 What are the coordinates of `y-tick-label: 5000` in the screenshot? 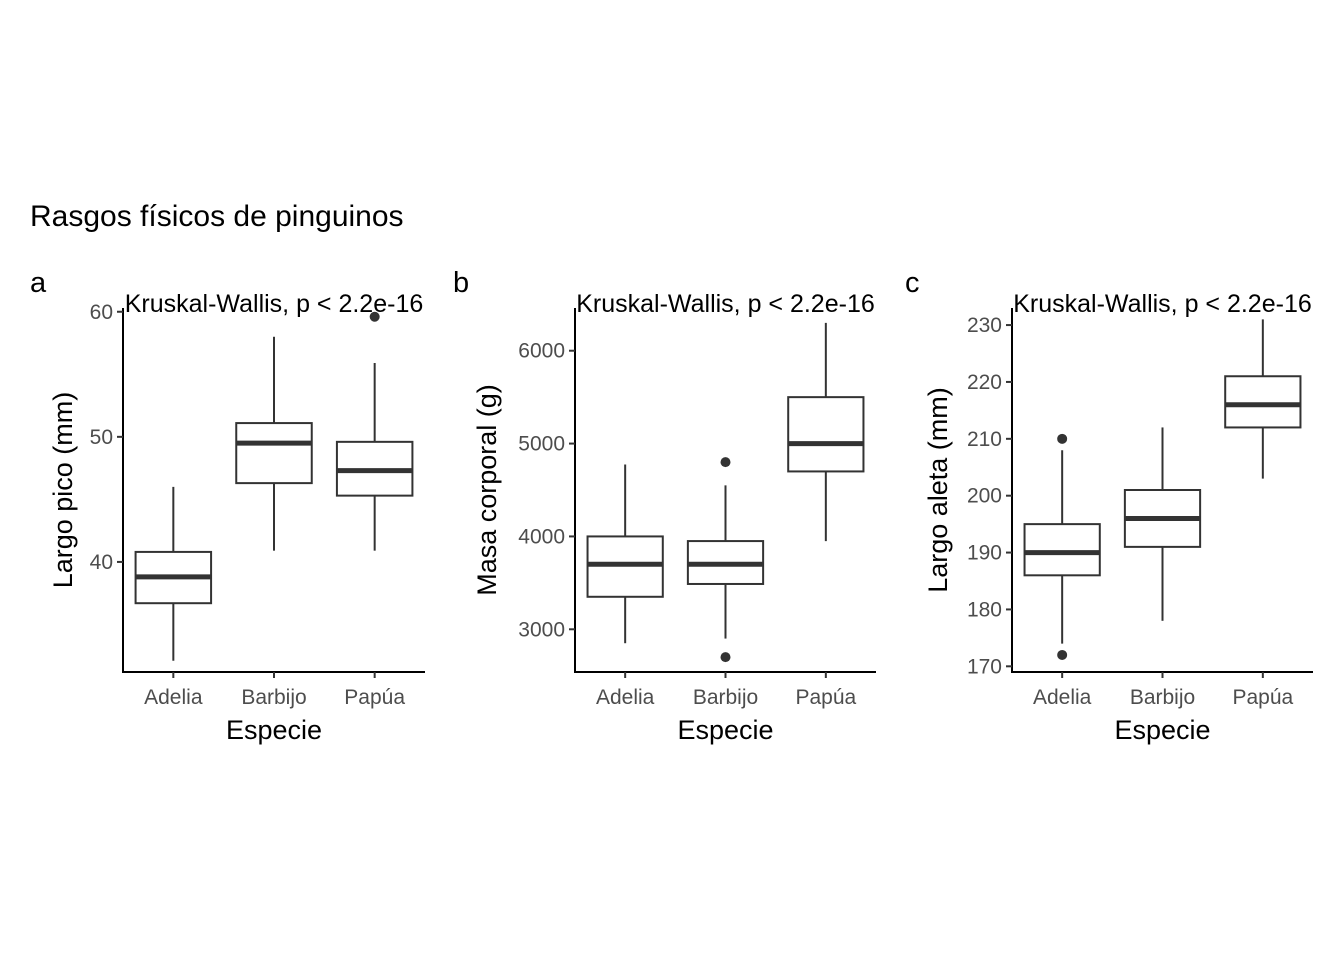 It's located at (541, 444).